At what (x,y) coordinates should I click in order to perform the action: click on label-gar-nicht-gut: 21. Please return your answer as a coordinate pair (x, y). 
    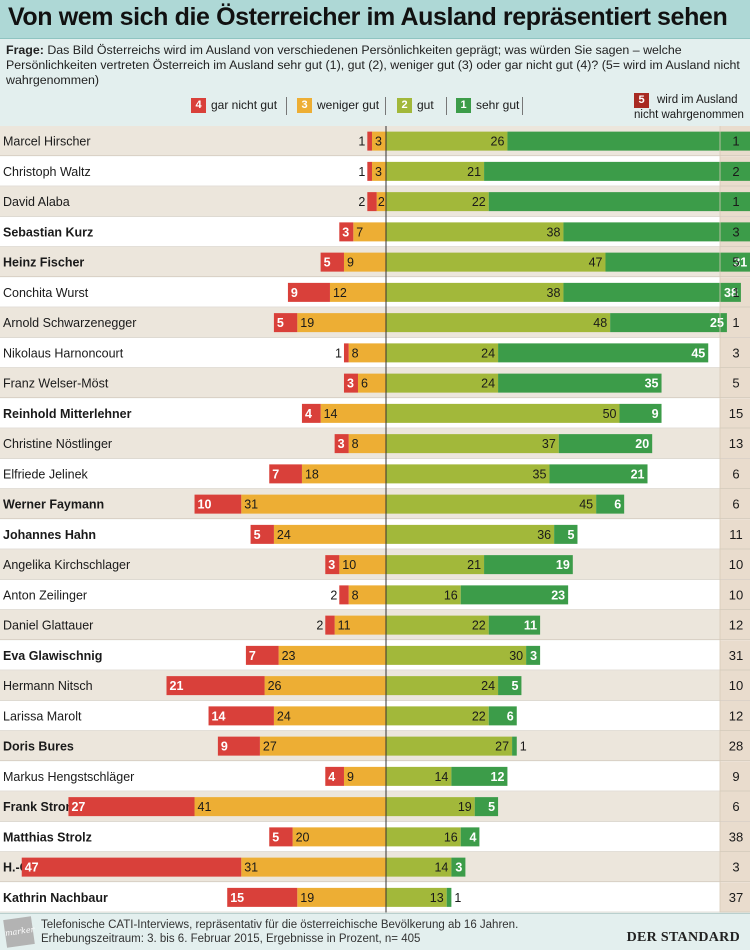
    Looking at the image, I should click on (177, 686).